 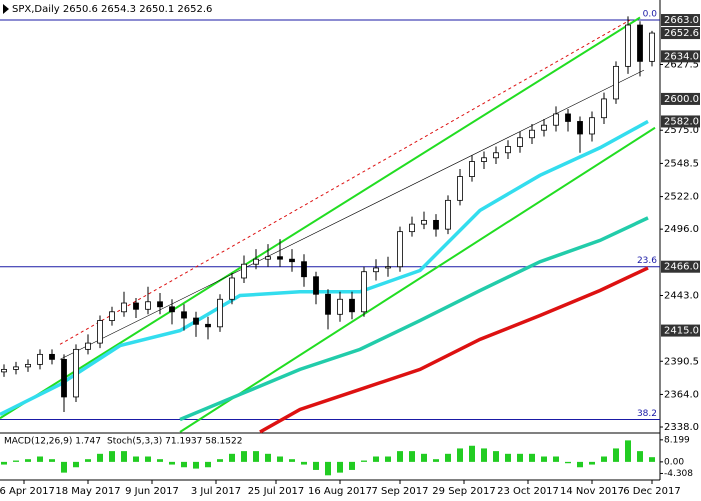 What do you see at coordinates (681, 296) in the screenshot?
I see `y-tick-label: 2443.0` at bounding box center [681, 296].